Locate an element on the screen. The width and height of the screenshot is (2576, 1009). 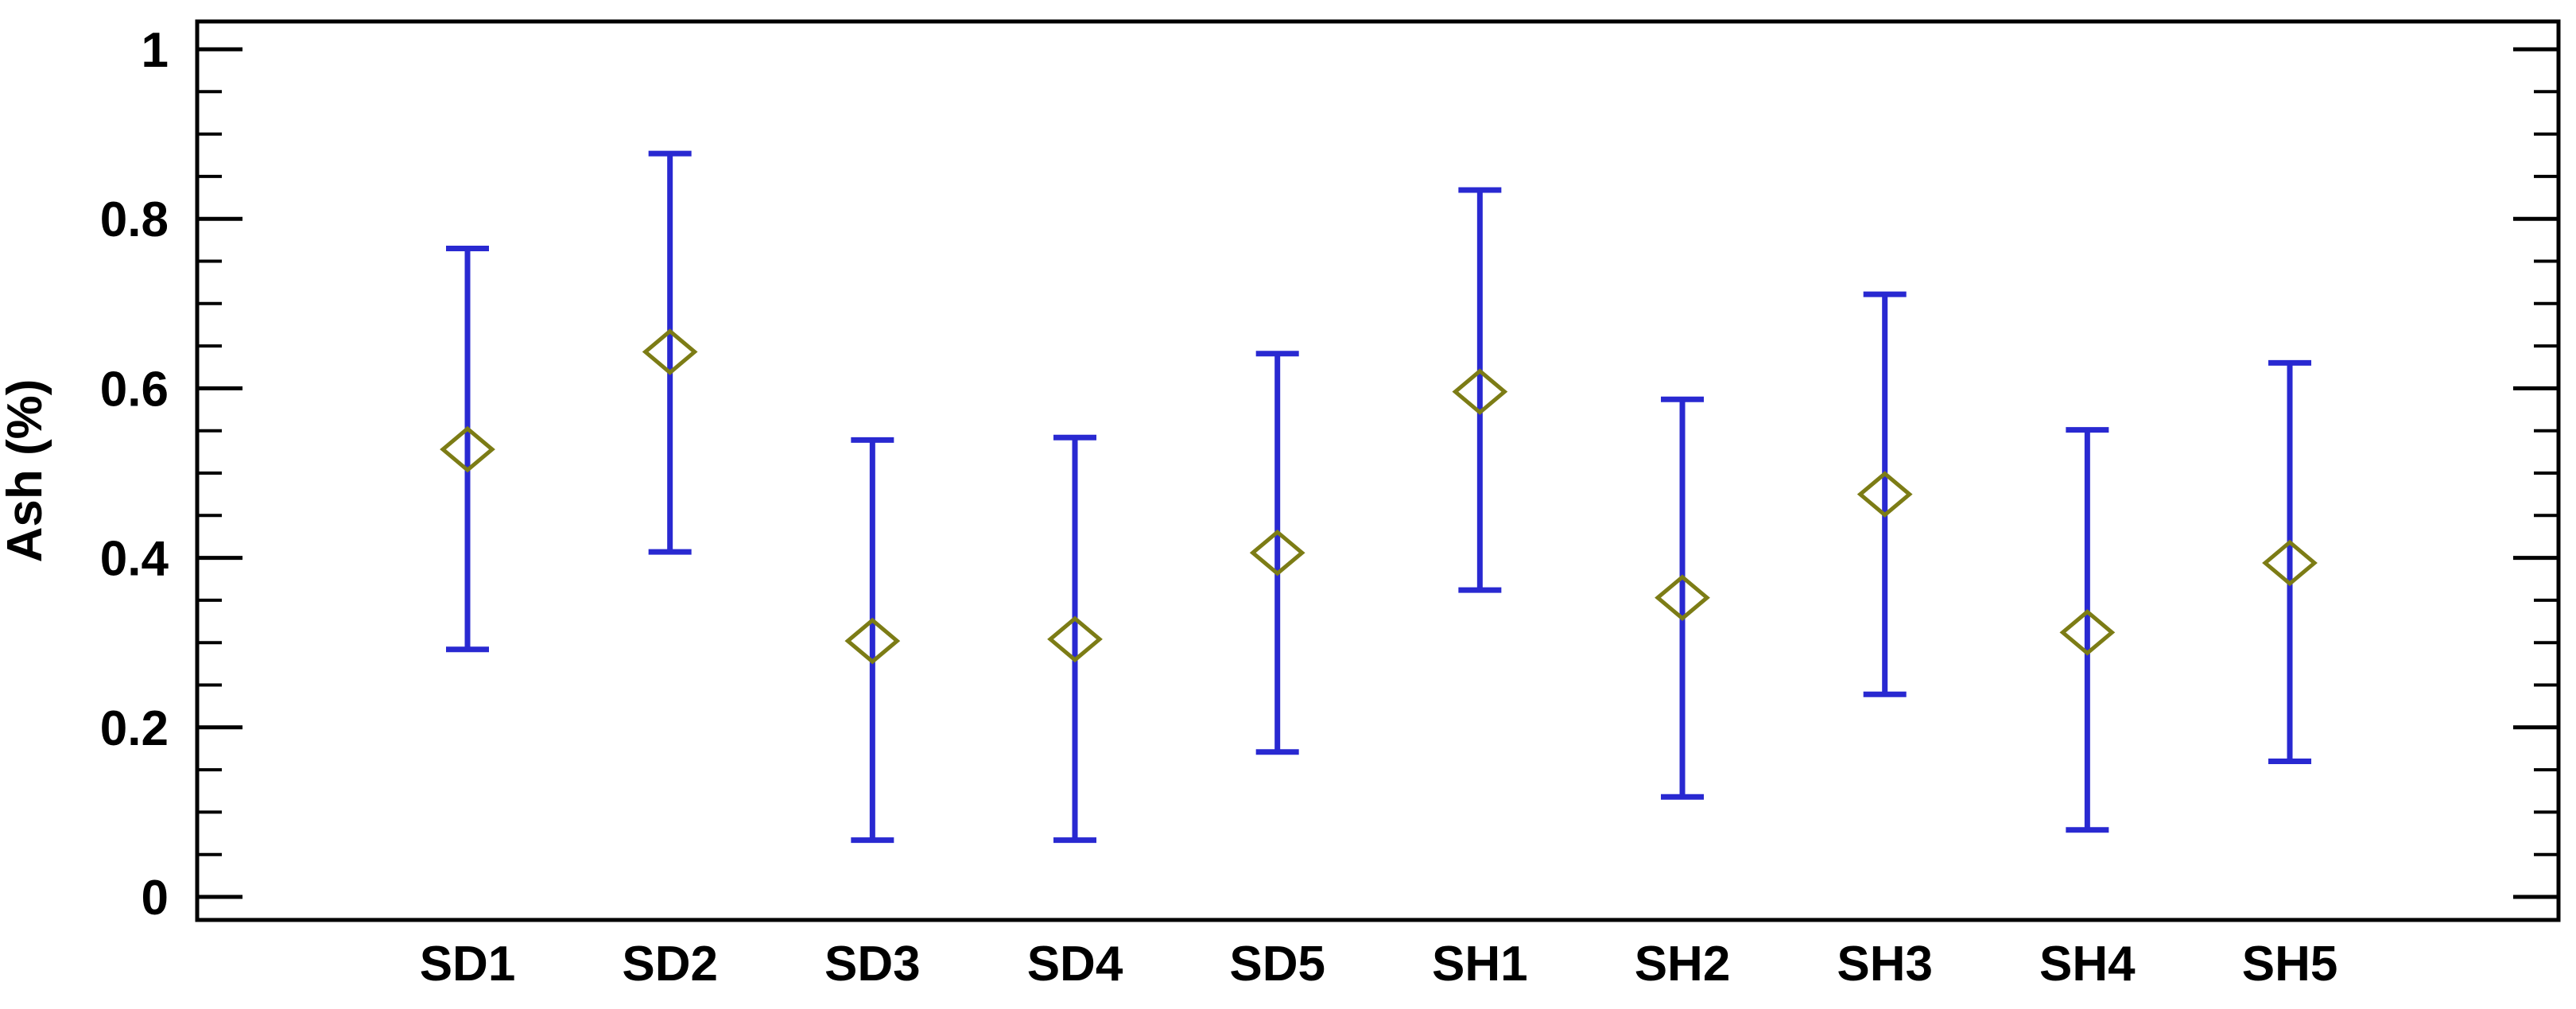
y-tick-labels: 0 0.2 0.4 0.6 0.8 1 is located at coordinates (135, 475).